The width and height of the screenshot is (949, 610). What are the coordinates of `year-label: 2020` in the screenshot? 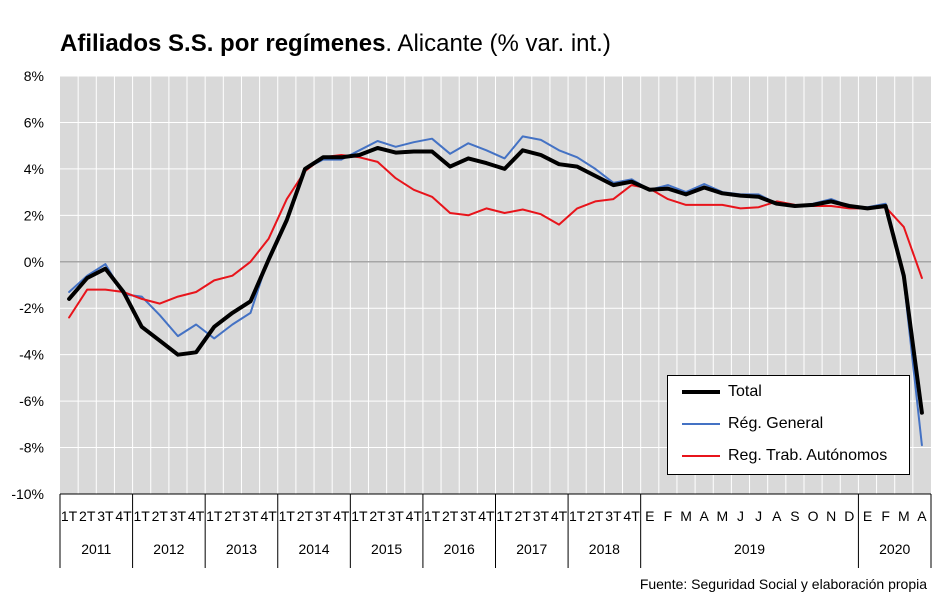 It's located at (894, 549).